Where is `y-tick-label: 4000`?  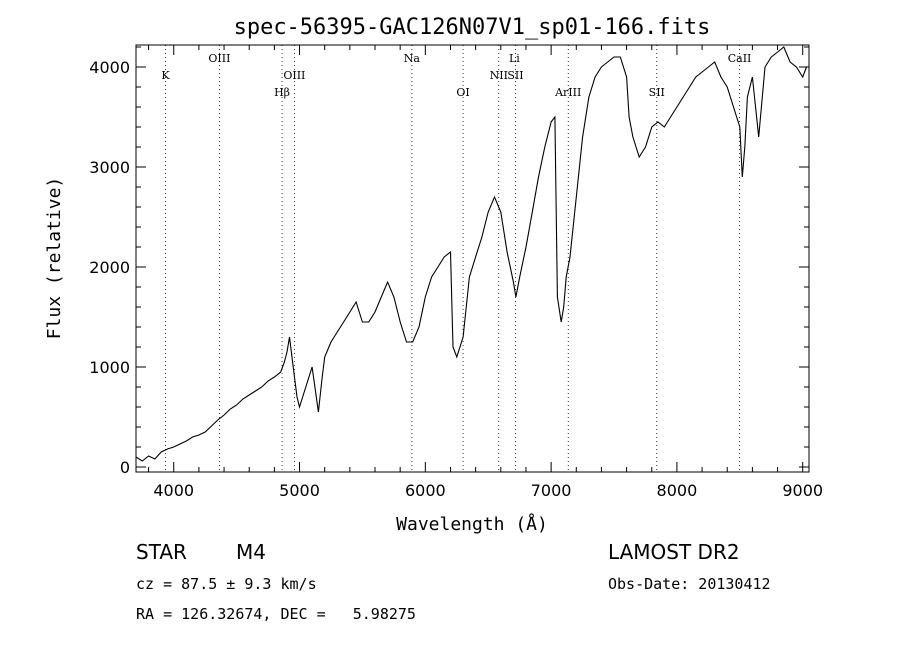 y-tick-label: 4000 is located at coordinates (109, 67).